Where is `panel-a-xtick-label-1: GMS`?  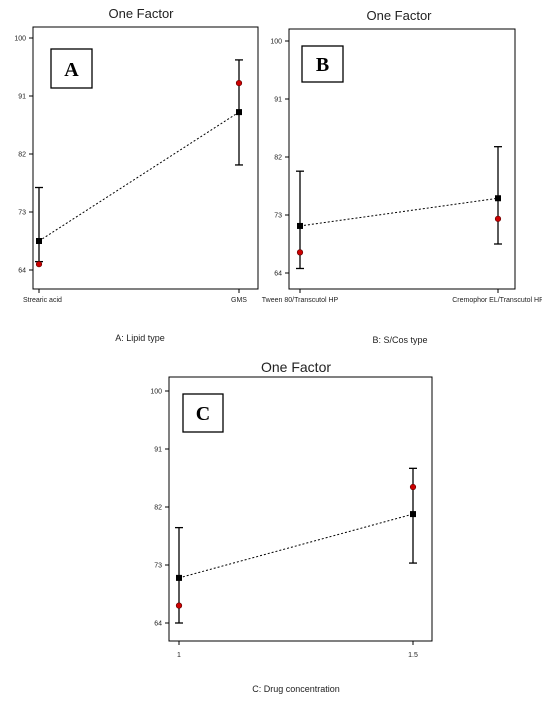 panel-a-xtick-label-1: GMS is located at coordinates (239, 300).